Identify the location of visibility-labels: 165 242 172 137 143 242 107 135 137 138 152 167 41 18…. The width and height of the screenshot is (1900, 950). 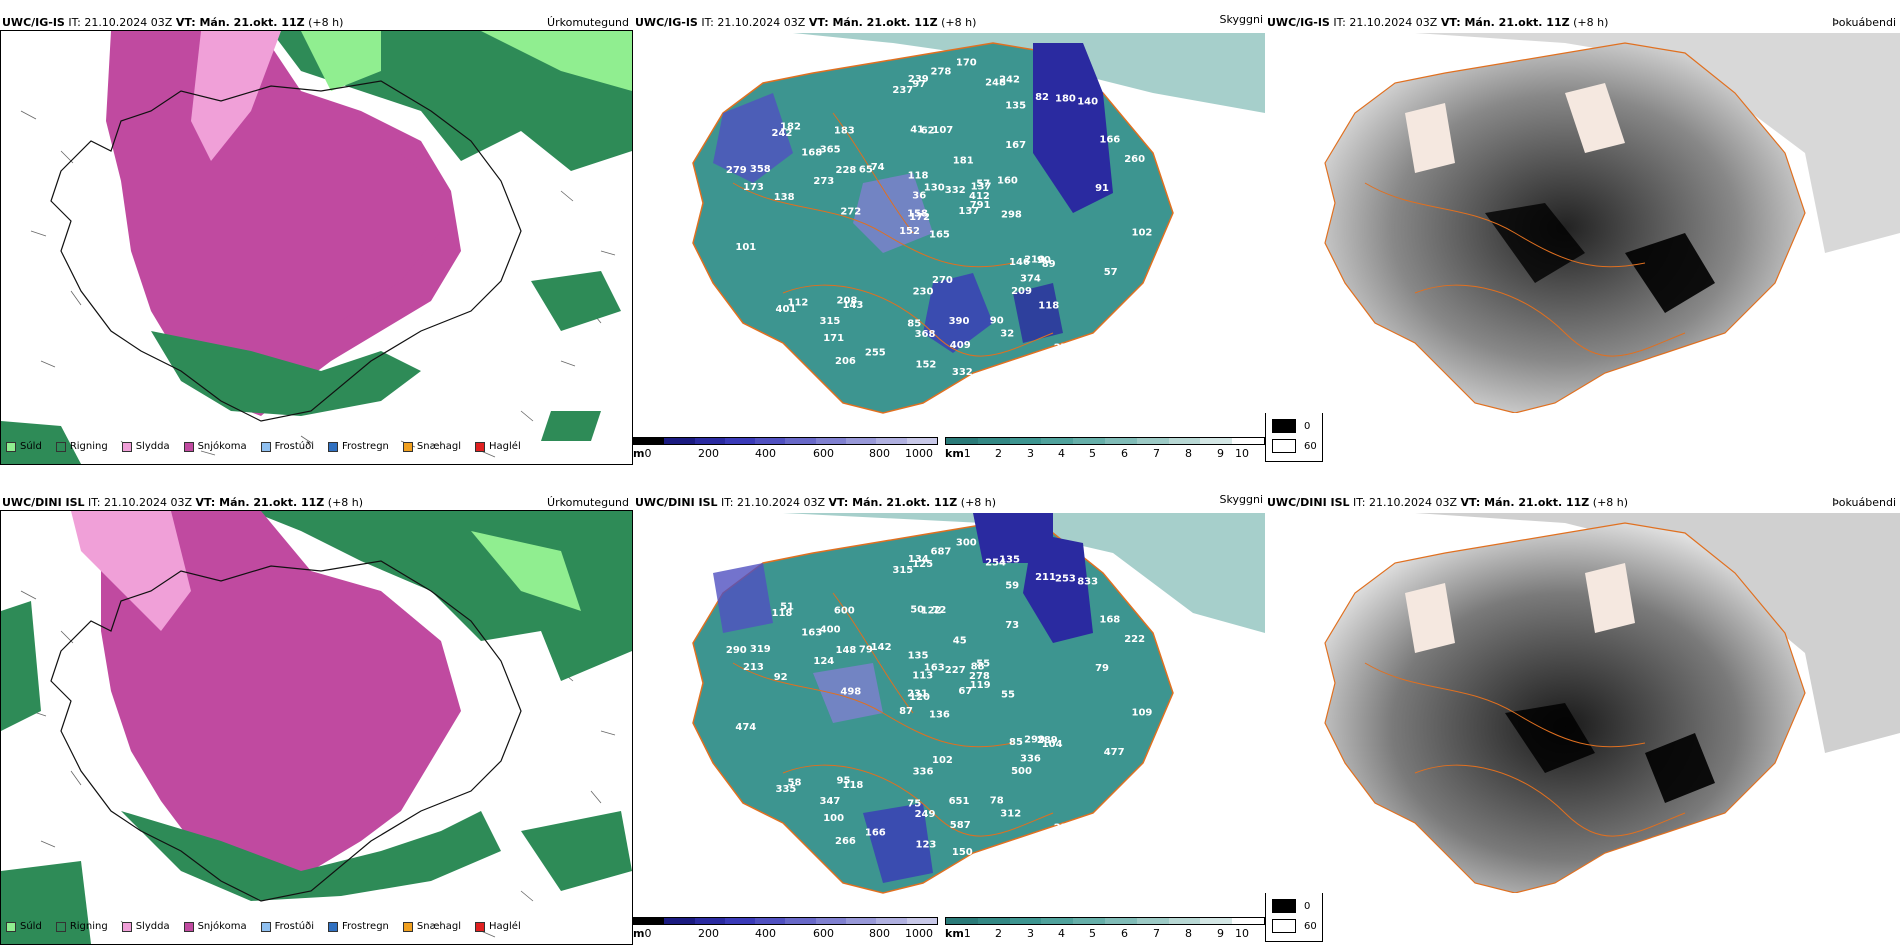
(939, 218).